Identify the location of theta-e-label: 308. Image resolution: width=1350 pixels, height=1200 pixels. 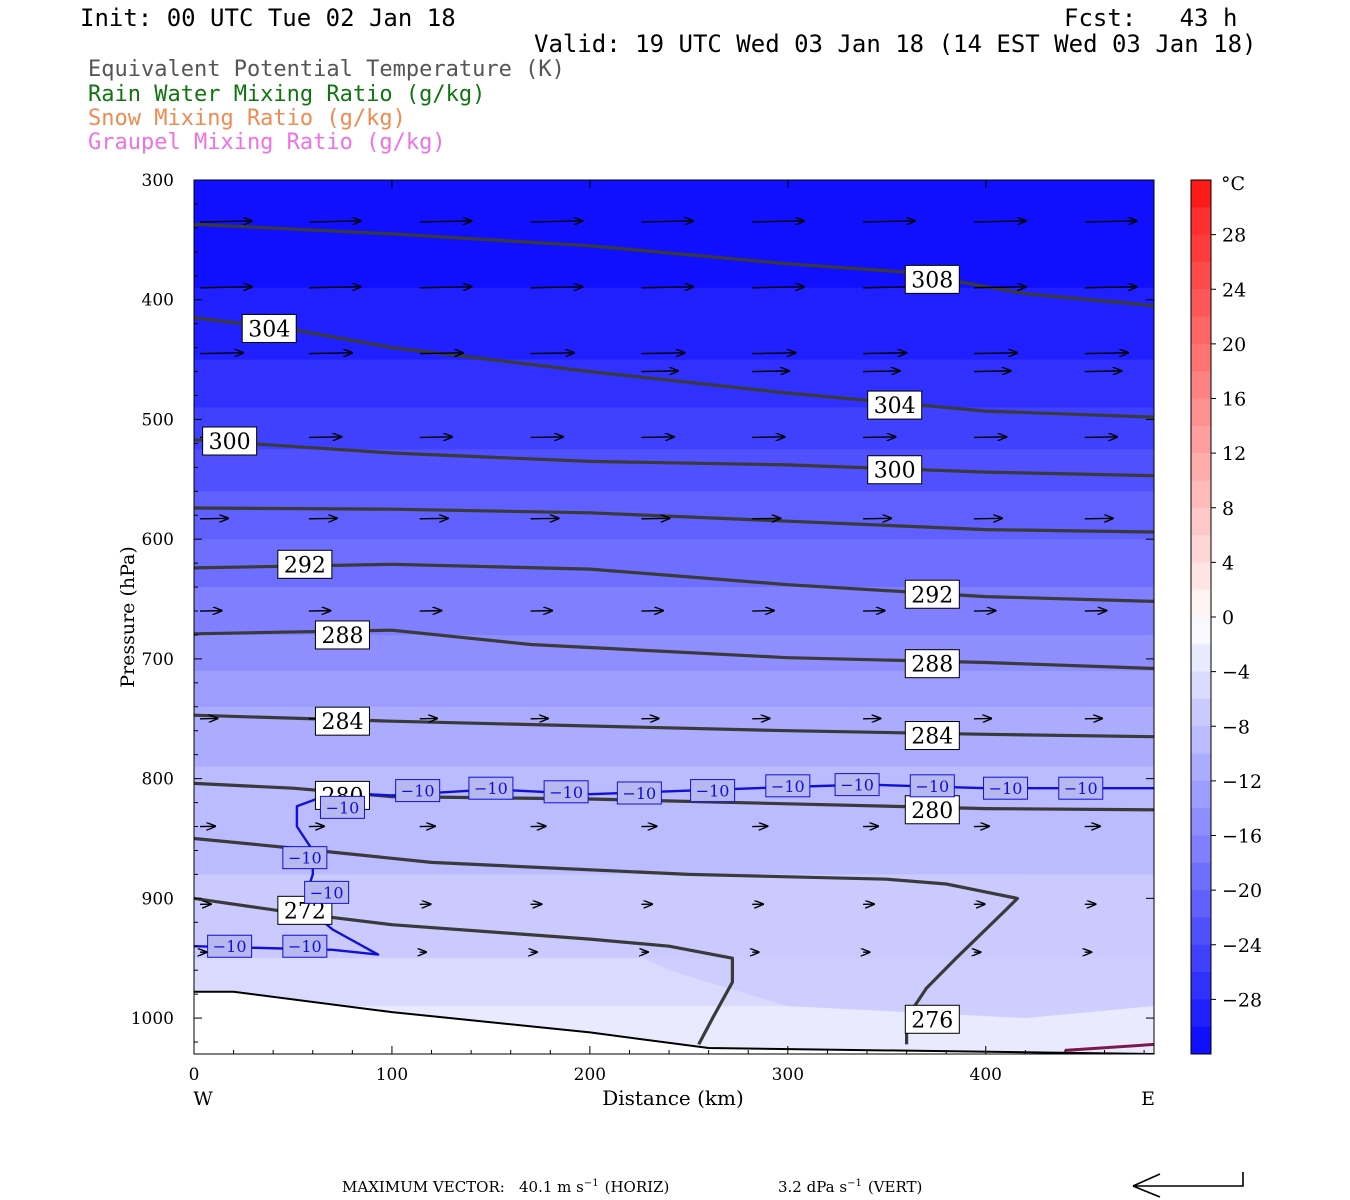
(932, 280).